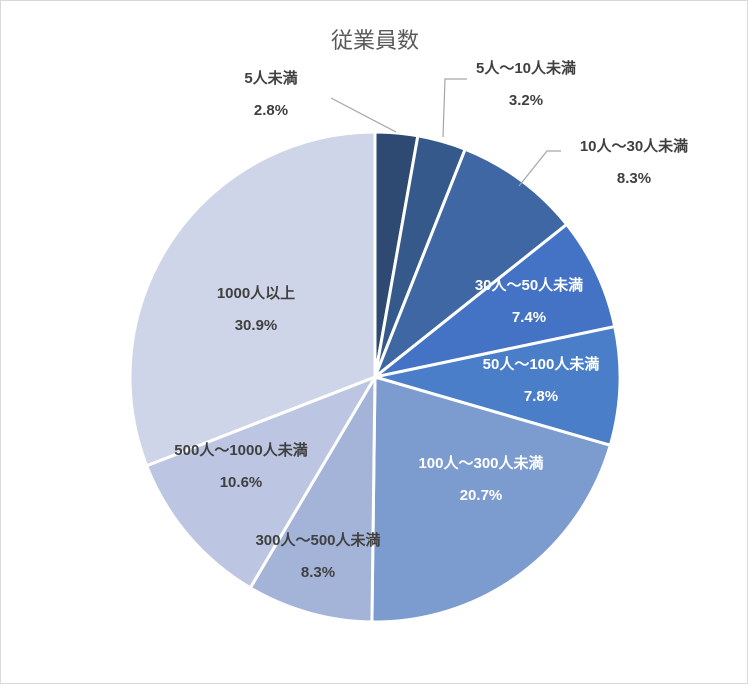 Image resolution: width=748 pixels, height=685 pixels. I want to click on slice-category-label: 1000人以上, so click(256, 293).